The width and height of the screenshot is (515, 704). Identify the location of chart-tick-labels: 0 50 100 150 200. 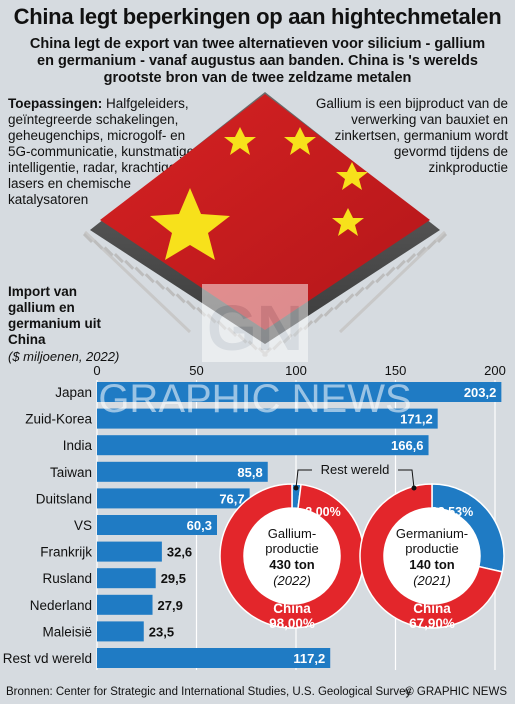
(299, 370).